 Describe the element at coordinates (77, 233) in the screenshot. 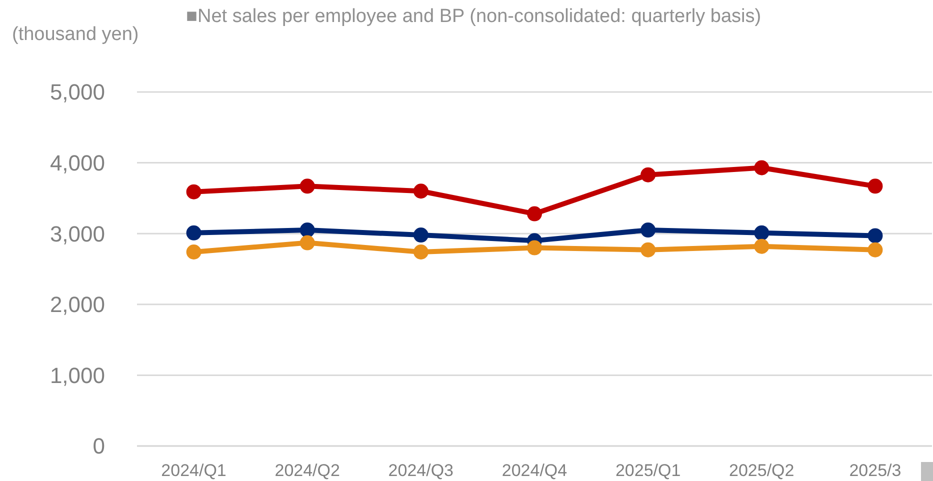

I see `y-tick-label: 3,000` at that location.